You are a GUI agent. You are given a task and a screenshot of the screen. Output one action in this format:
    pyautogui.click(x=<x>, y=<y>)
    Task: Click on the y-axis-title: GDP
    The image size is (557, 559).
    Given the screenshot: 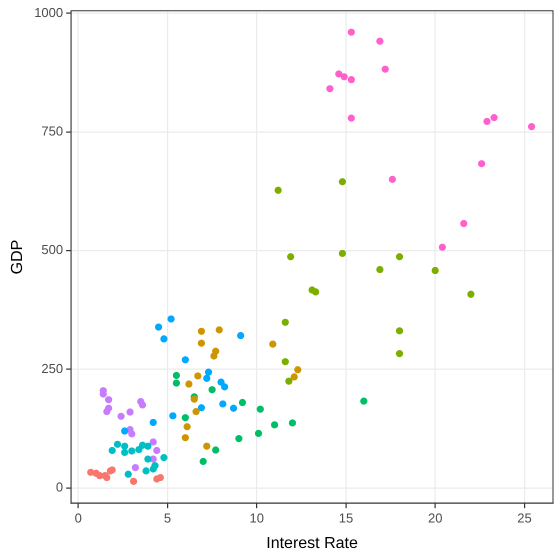 What is the action you would take?
    pyautogui.click(x=17, y=257)
    